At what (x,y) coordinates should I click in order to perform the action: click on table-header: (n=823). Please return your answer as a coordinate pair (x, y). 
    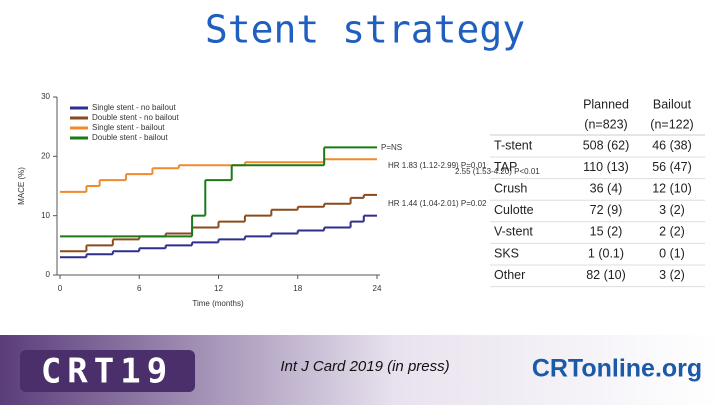
    Looking at the image, I should click on (605, 124).